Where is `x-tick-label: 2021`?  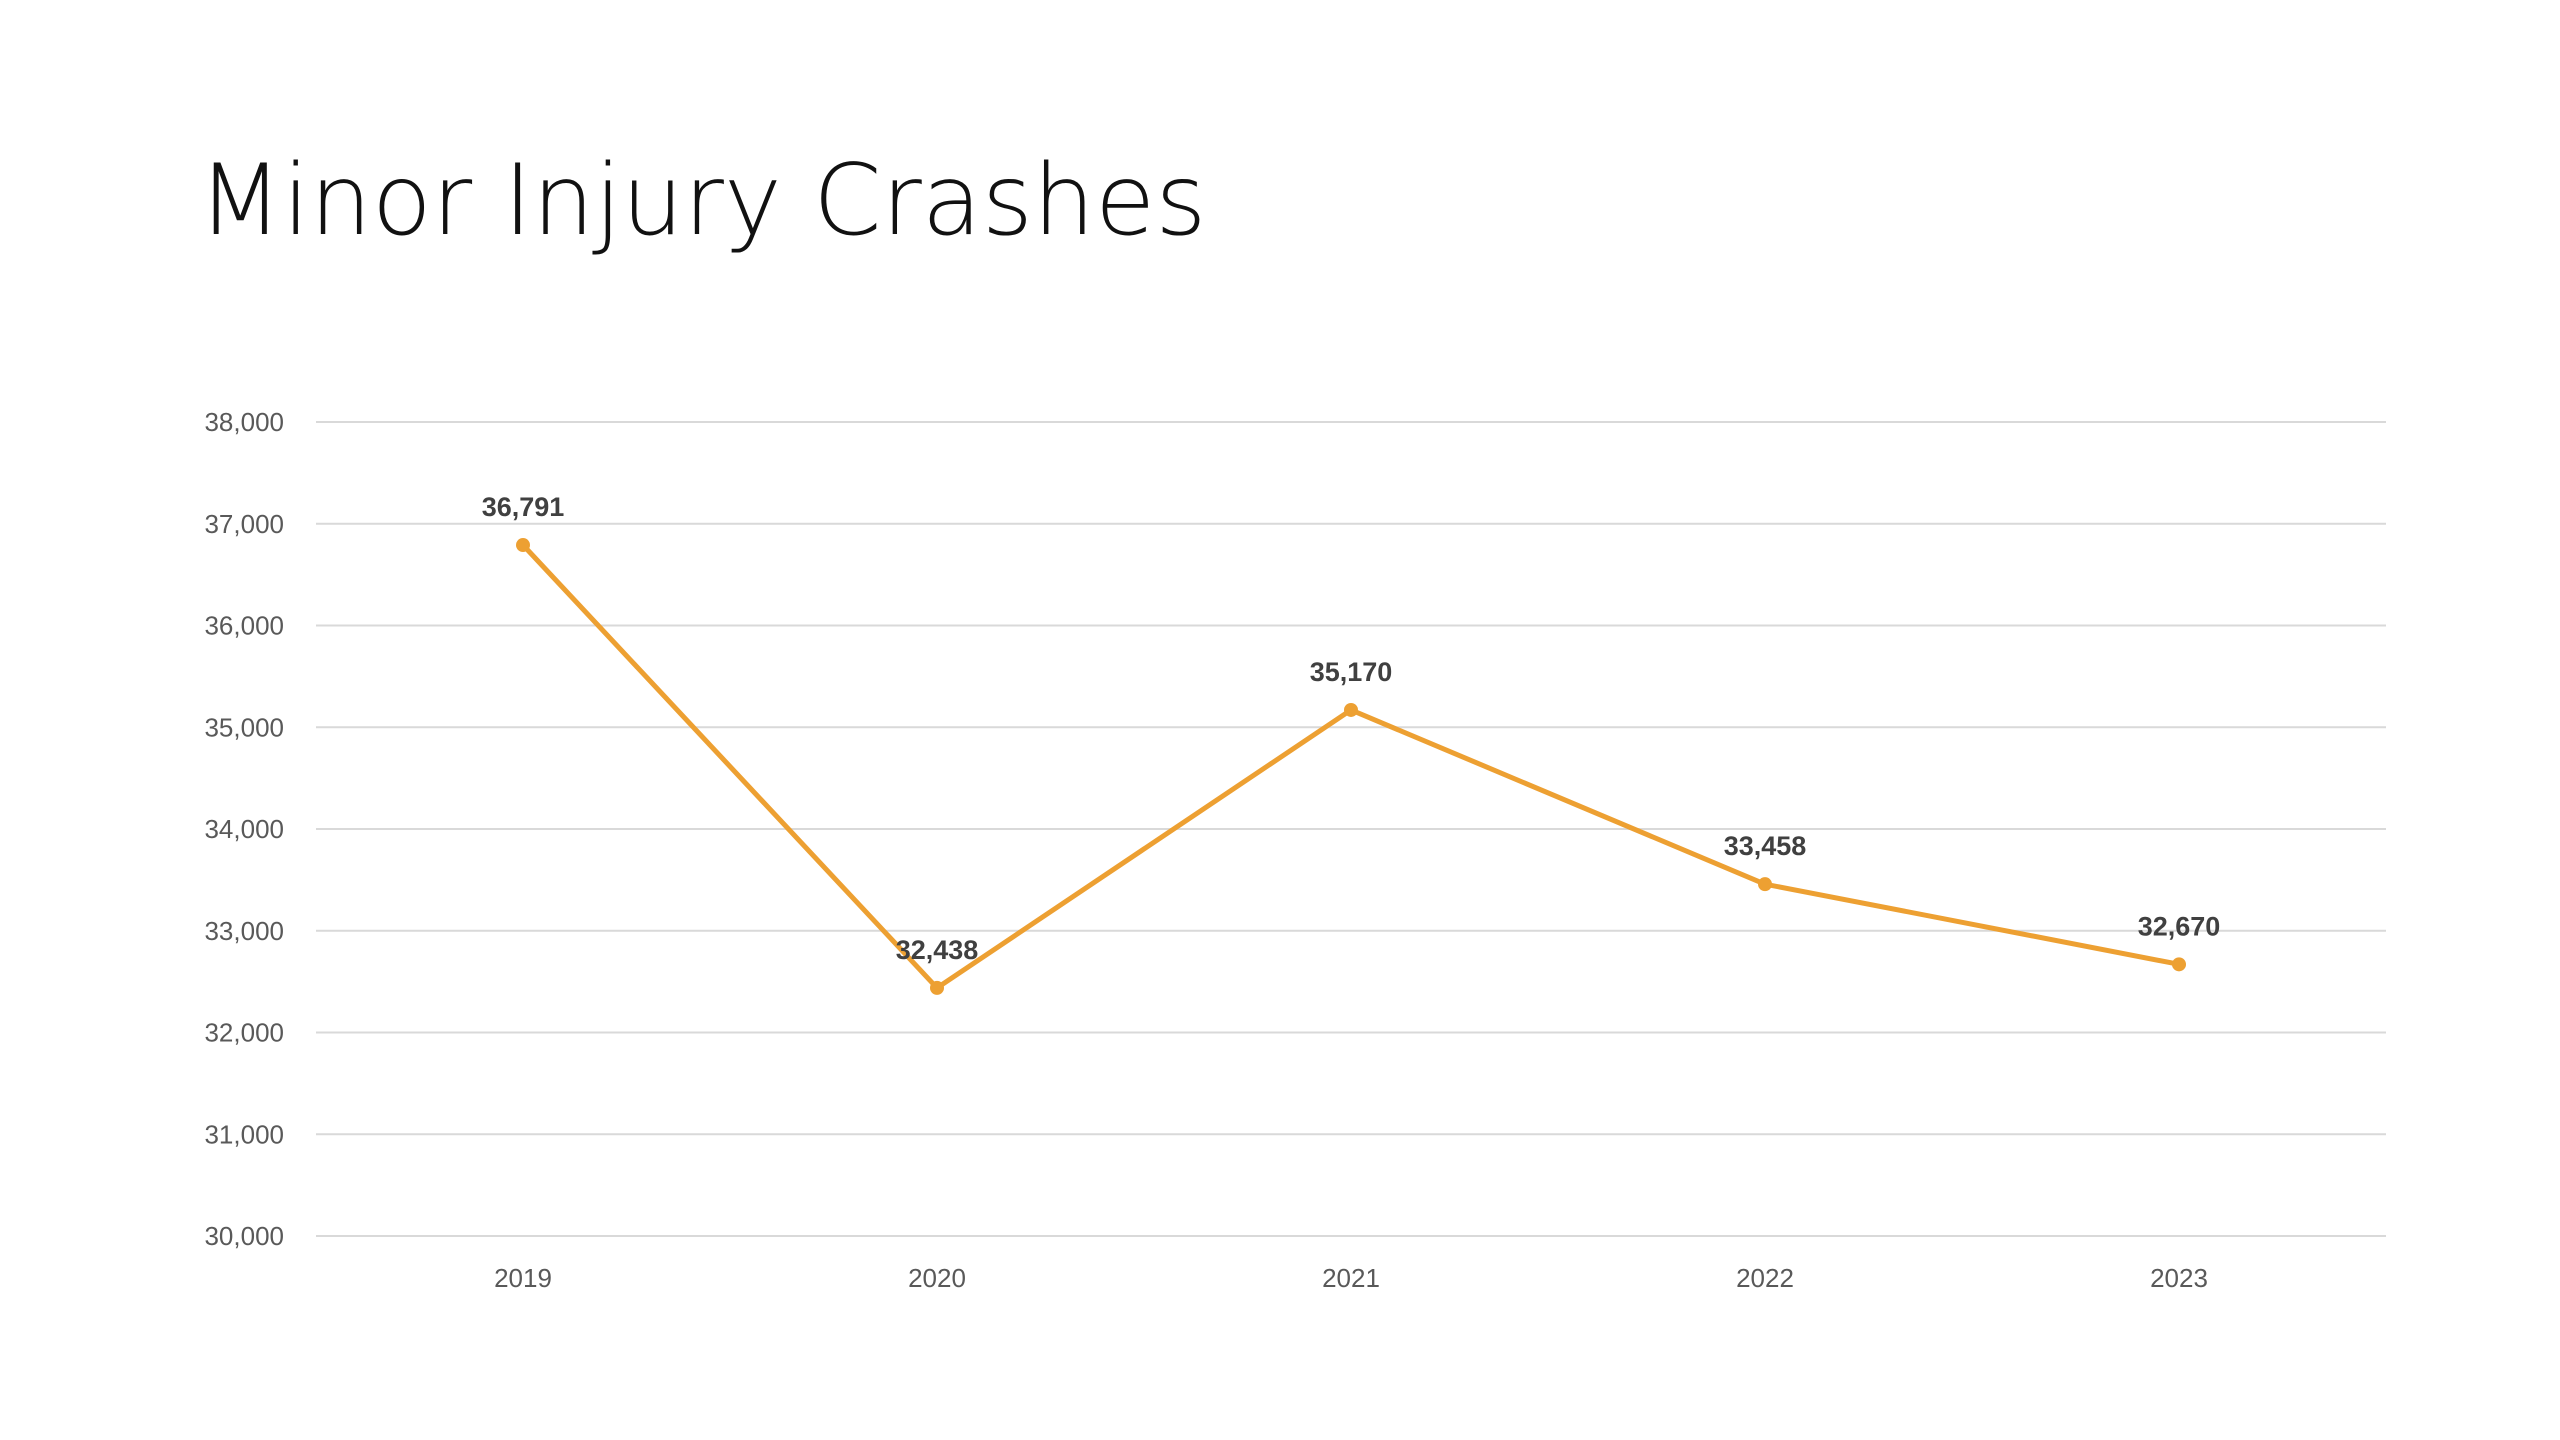 x-tick-label: 2021 is located at coordinates (1351, 1278).